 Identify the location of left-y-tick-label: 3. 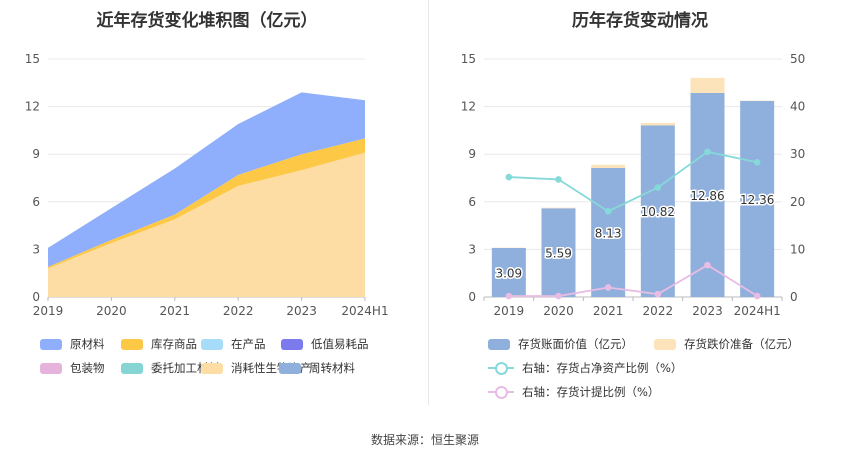
(36, 249).